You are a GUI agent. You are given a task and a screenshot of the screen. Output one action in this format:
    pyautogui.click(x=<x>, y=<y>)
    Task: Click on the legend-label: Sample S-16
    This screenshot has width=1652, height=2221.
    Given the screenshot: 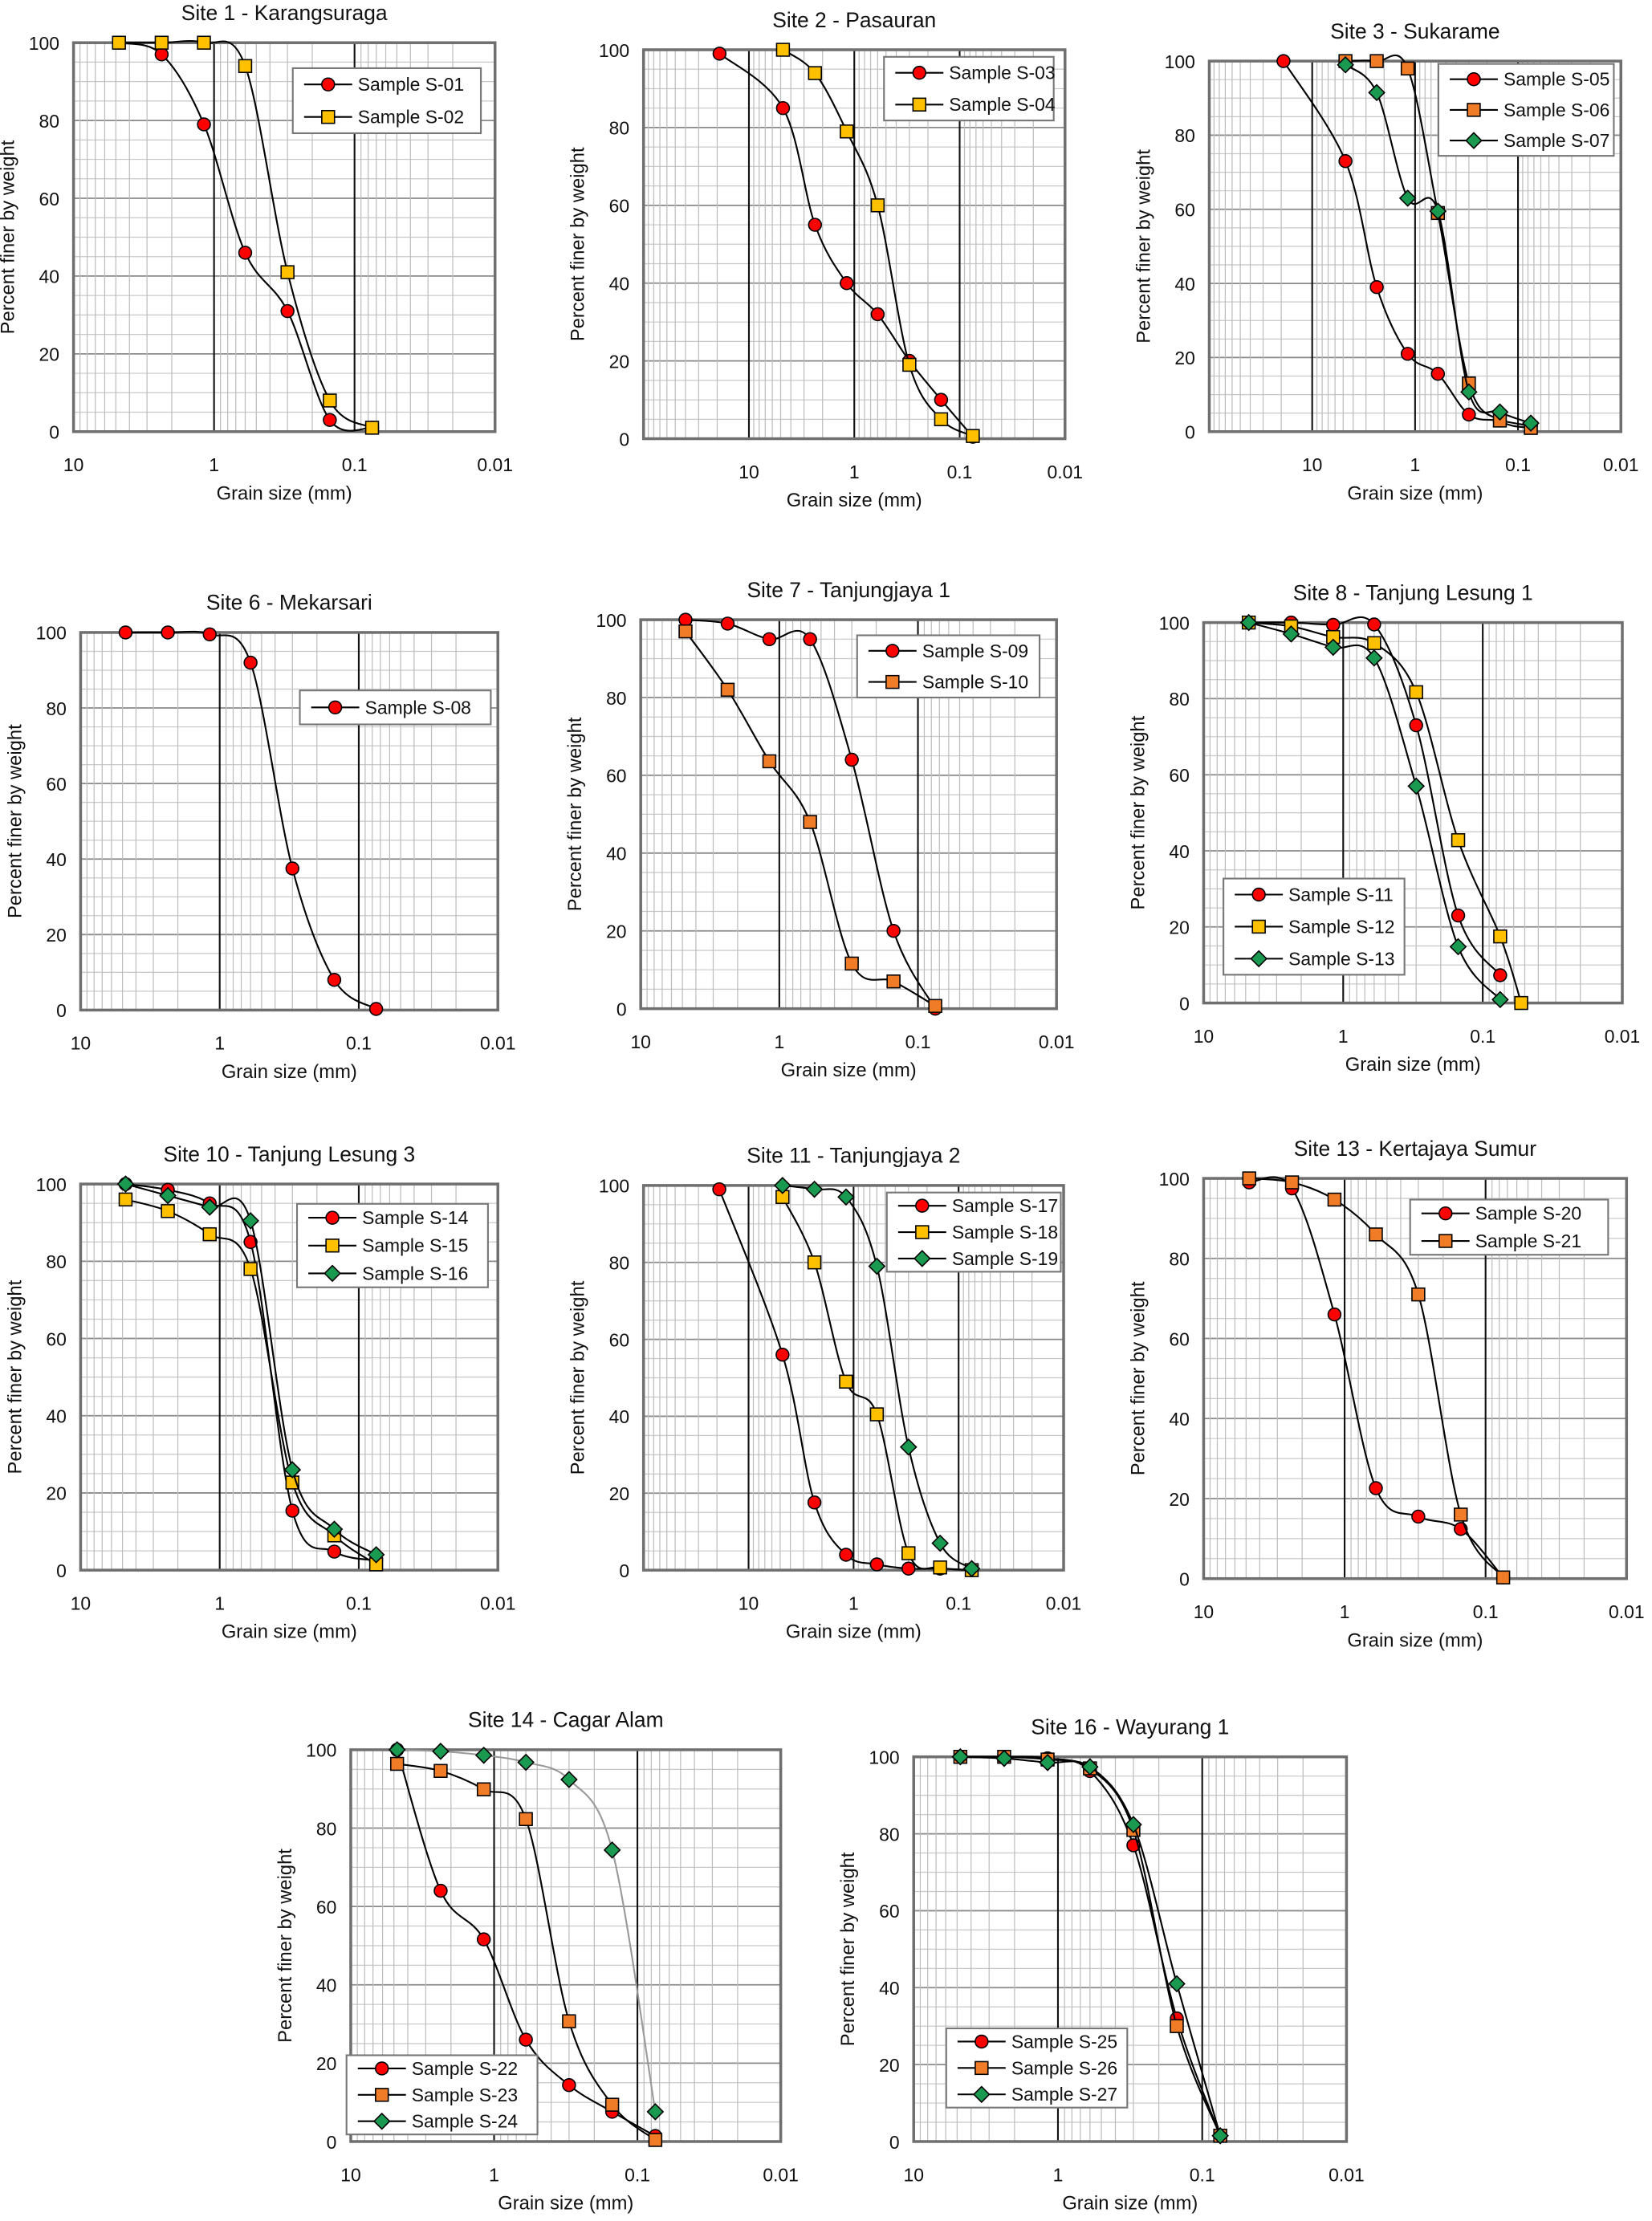 What is the action you would take?
    pyautogui.click(x=415, y=1273)
    